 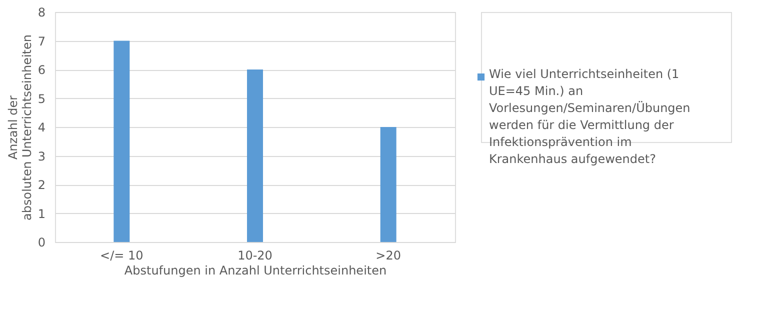 I want to click on y-tick-label: 2, so click(x=42, y=185).